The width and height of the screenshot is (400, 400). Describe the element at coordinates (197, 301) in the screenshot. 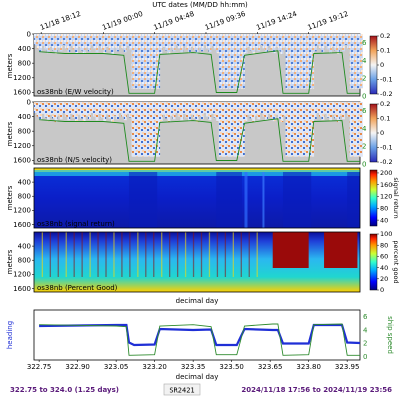

I see `percent-good-xlabel: decimal day` at that location.